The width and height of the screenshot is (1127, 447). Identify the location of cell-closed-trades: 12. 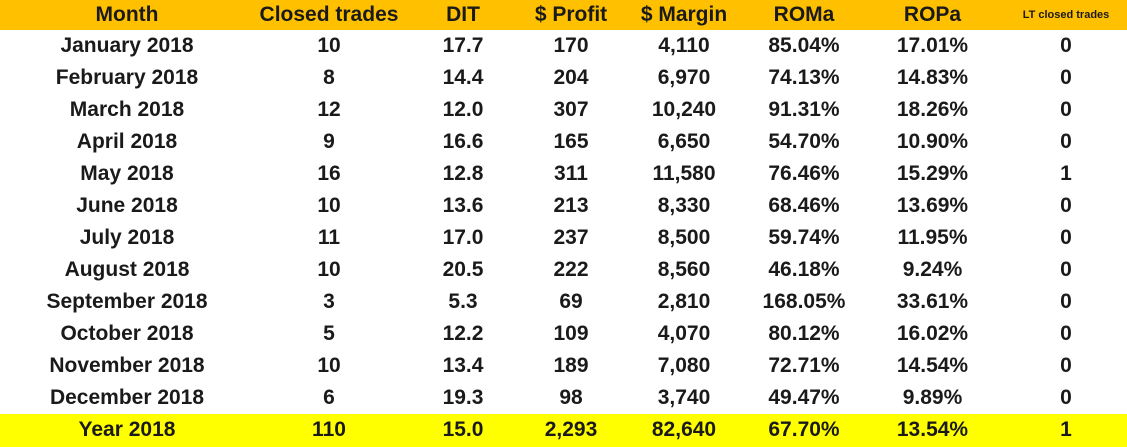
(329, 109).